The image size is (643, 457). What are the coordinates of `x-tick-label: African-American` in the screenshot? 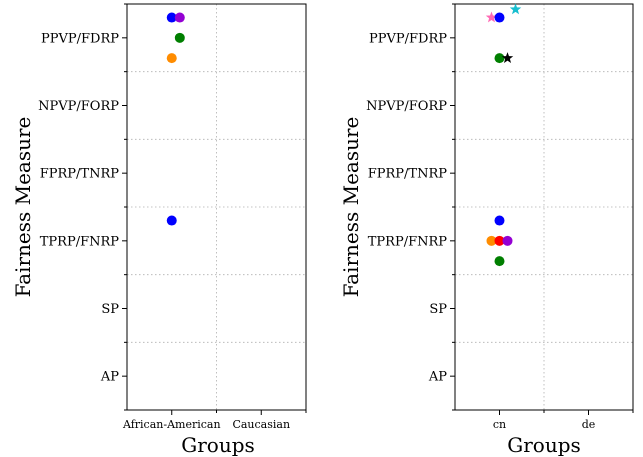 It's located at (171, 424).